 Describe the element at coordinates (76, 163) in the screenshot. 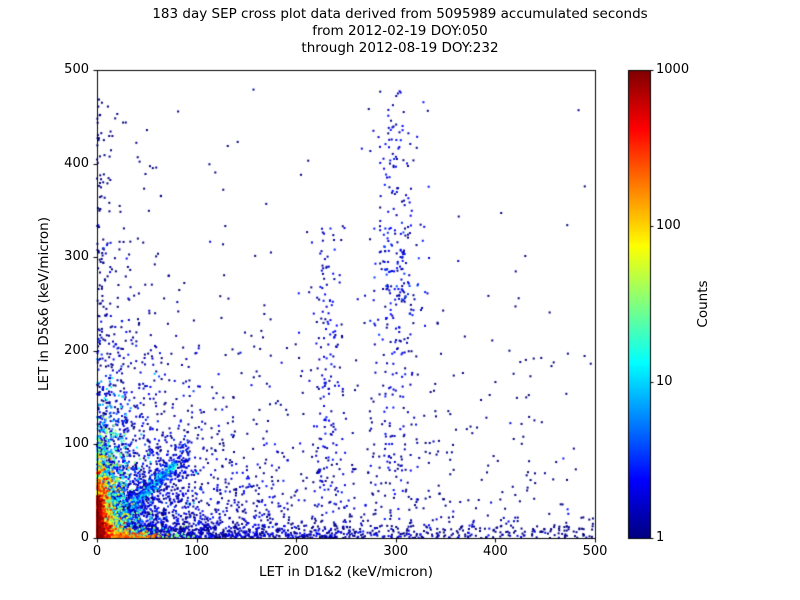

I see `y-tick-label: 400` at that location.